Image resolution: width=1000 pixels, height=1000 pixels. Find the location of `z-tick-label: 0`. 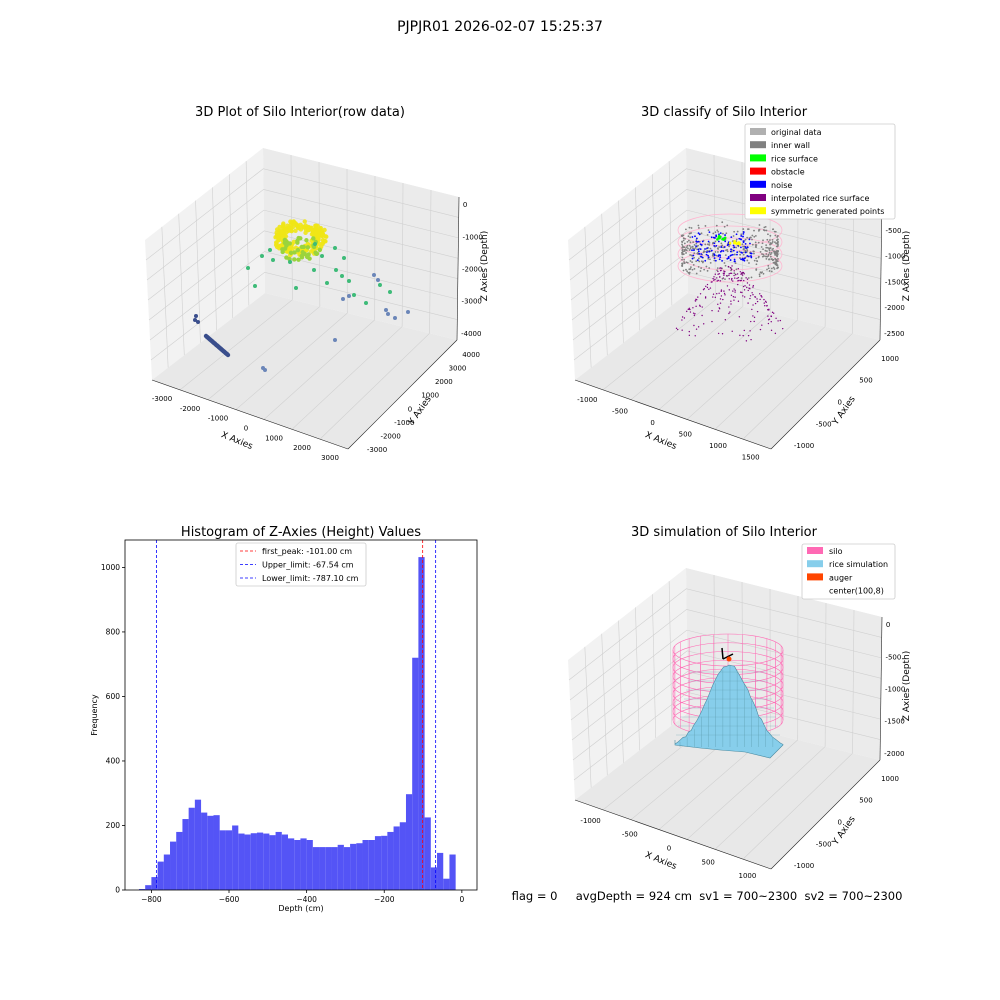

z-tick-label: 0 is located at coordinates (465, 205).